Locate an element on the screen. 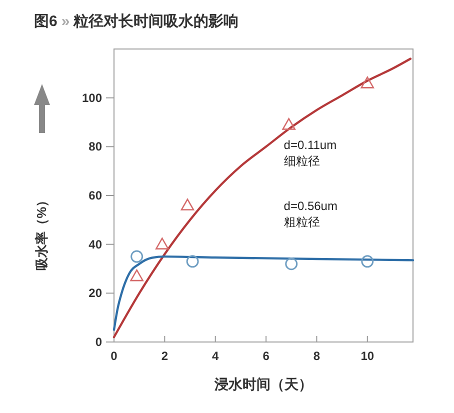 The image size is (454, 413). y-tick-label: 40 is located at coordinates (95, 244).